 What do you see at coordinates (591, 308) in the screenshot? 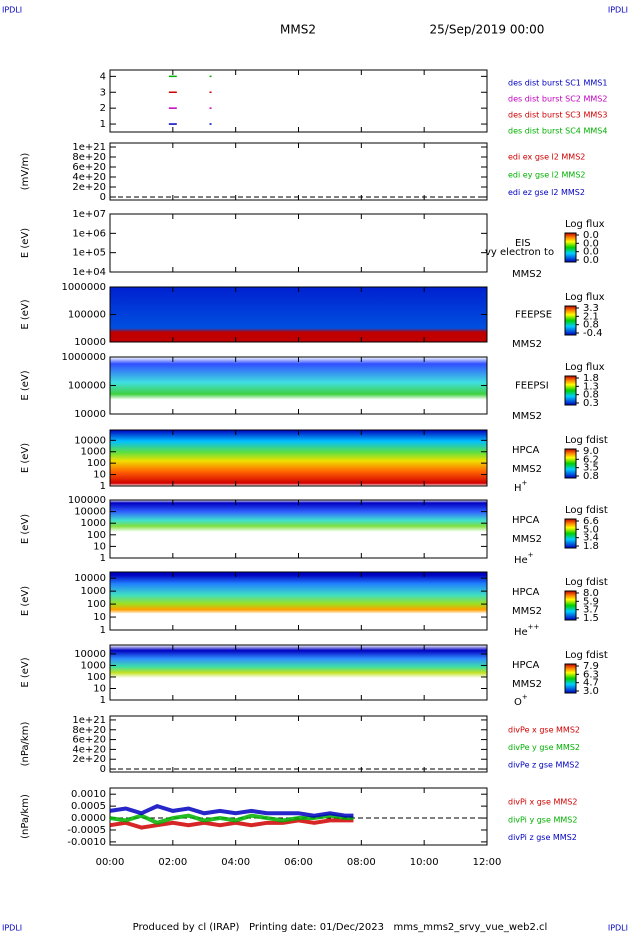
I see `colorbar-tick-label: 3.3` at bounding box center [591, 308].